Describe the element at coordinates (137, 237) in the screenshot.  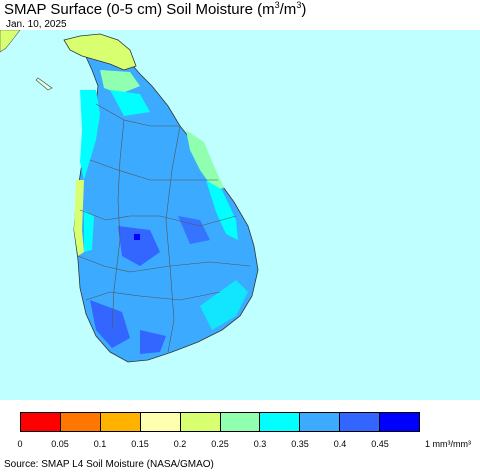
I see `central-max-cell` at that location.